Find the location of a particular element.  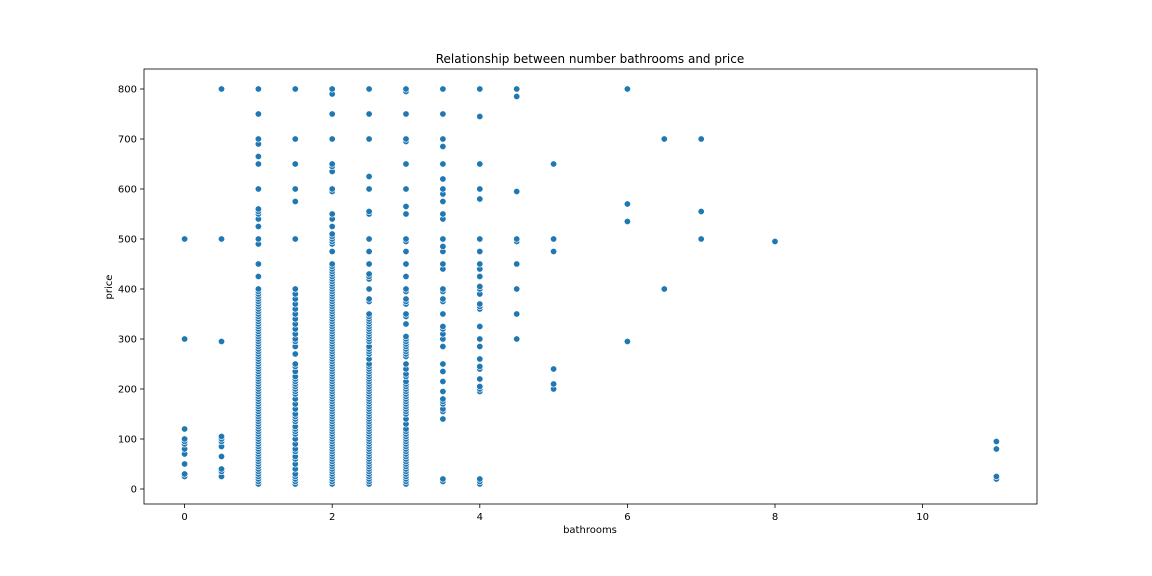

y-tick-label: 800 is located at coordinates (127, 90).